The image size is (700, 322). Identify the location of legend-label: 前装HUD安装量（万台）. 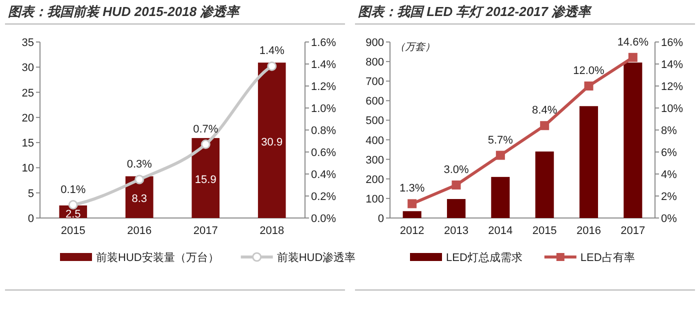
(157, 257).